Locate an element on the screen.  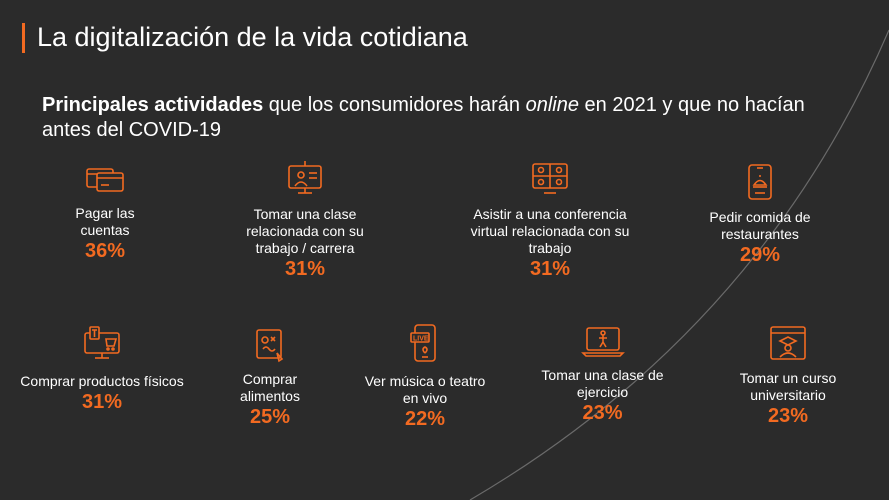
page-title: La digitalización de la vida cotidiana is located at coordinates (252, 37).